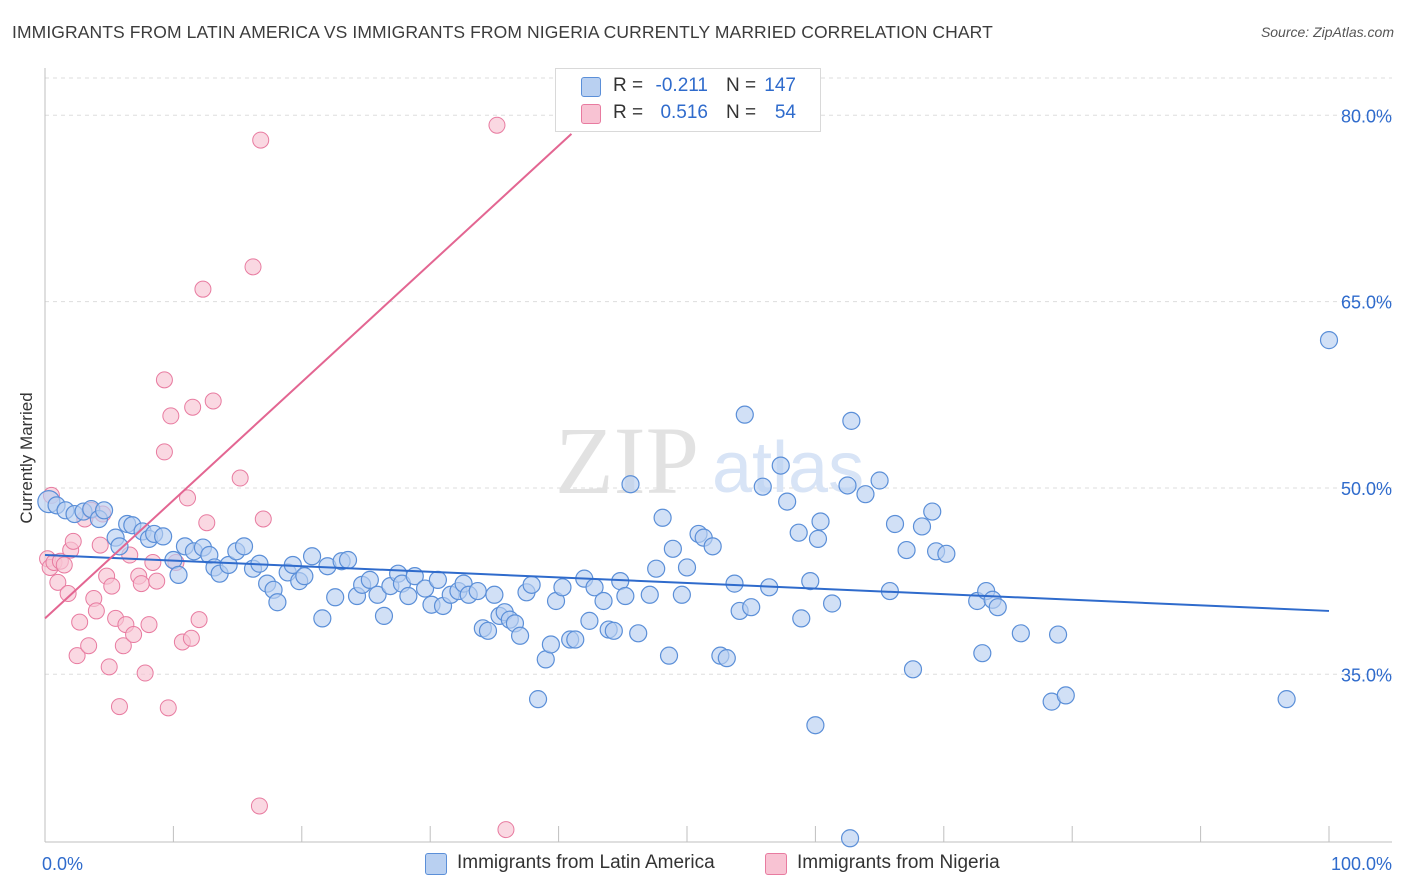  What do you see at coordinates (684, 112) in the screenshot?
I see `legend-r-value: 0.516` at bounding box center [684, 112].